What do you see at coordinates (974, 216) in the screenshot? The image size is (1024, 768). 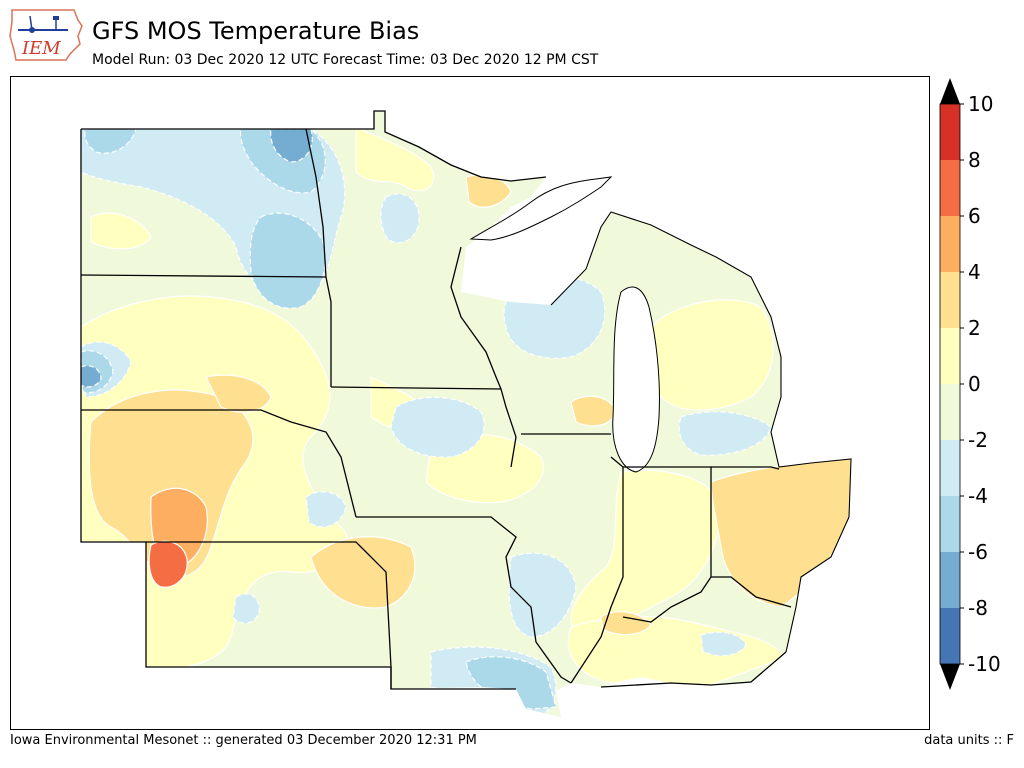 I see `colorbar-tick-label: 6` at bounding box center [974, 216].